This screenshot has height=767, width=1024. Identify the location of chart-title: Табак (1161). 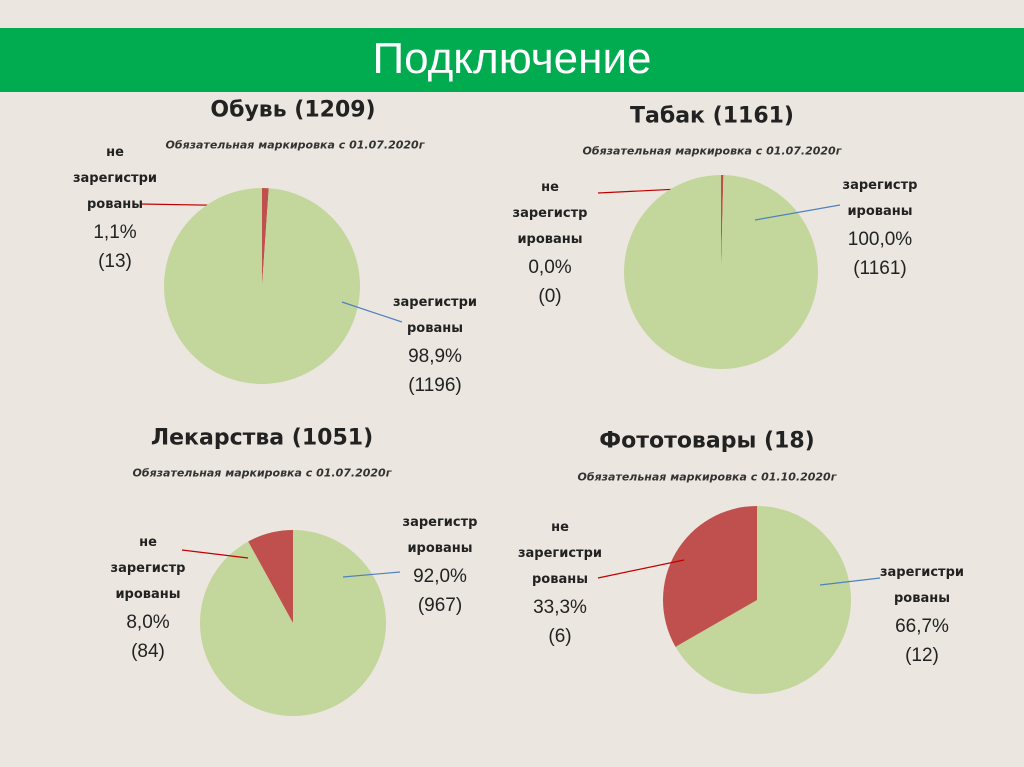
(712, 116).